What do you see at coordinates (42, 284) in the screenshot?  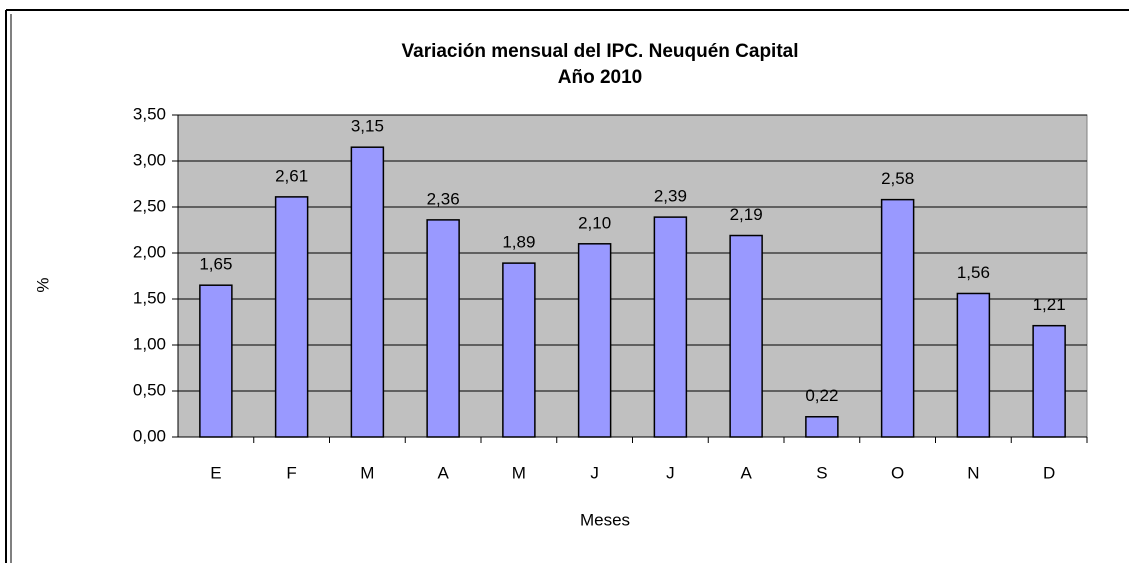 I see `y-axis-label: %` at bounding box center [42, 284].